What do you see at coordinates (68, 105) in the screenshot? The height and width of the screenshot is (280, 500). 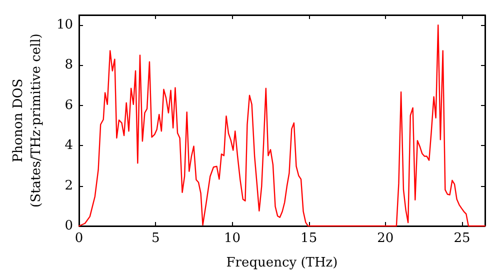 I see `y-tick-label: 6` at bounding box center [68, 105].